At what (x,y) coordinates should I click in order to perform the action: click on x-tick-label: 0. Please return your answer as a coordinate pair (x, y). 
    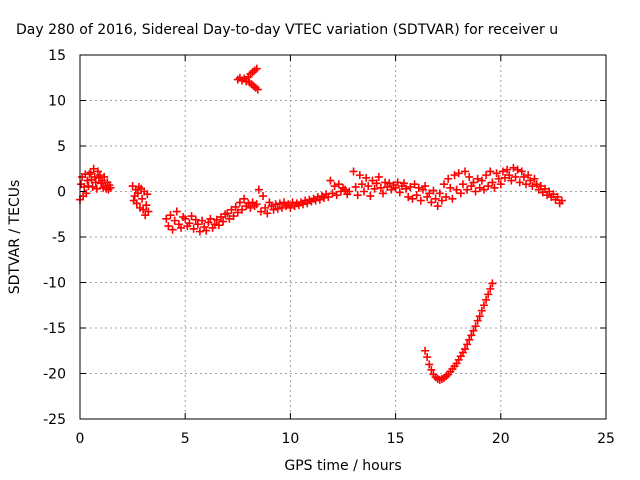
    Looking at the image, I should click on (80, 439).